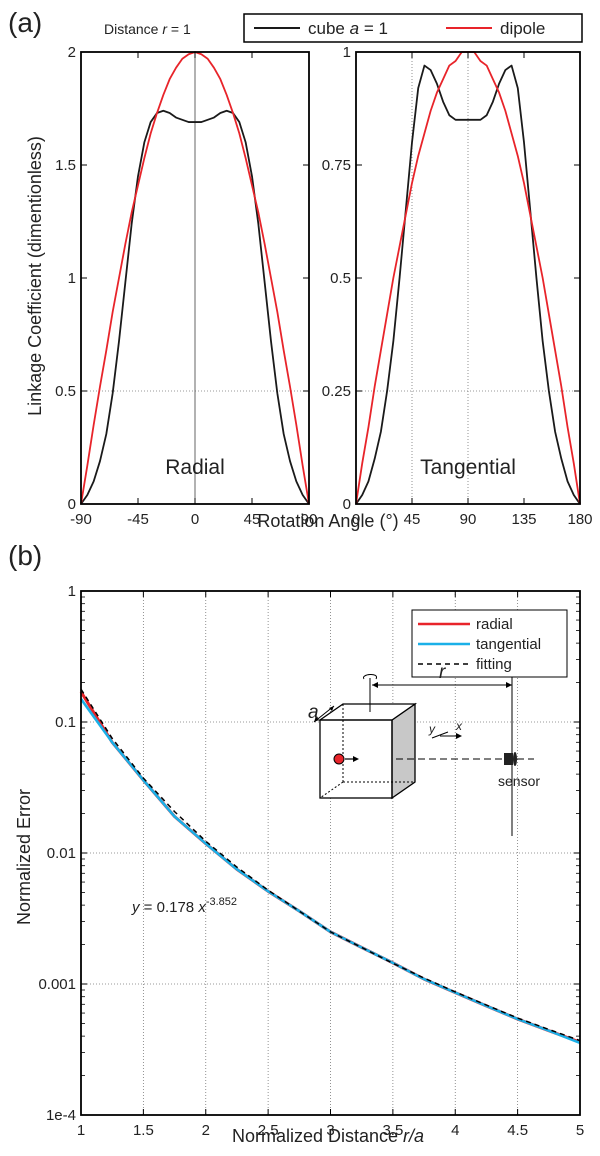 This screenshot has height=1156, width=600. Describe the element at coordinates (459, 736) in the screenshot. I see `x-axis-arrowhead` at that location.